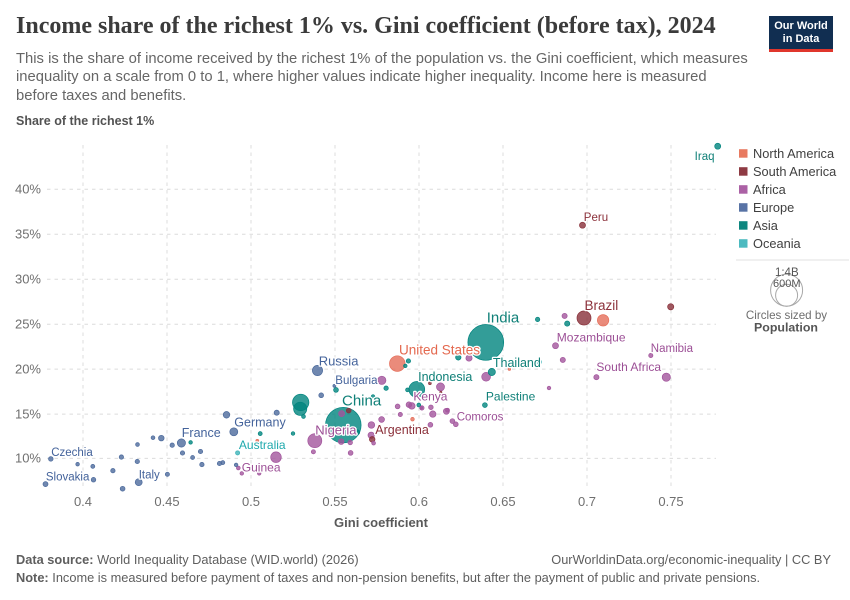  Describe the element at coordinates (628, 367) in the screenshot. I see `svg-text: South Africa` at that location.